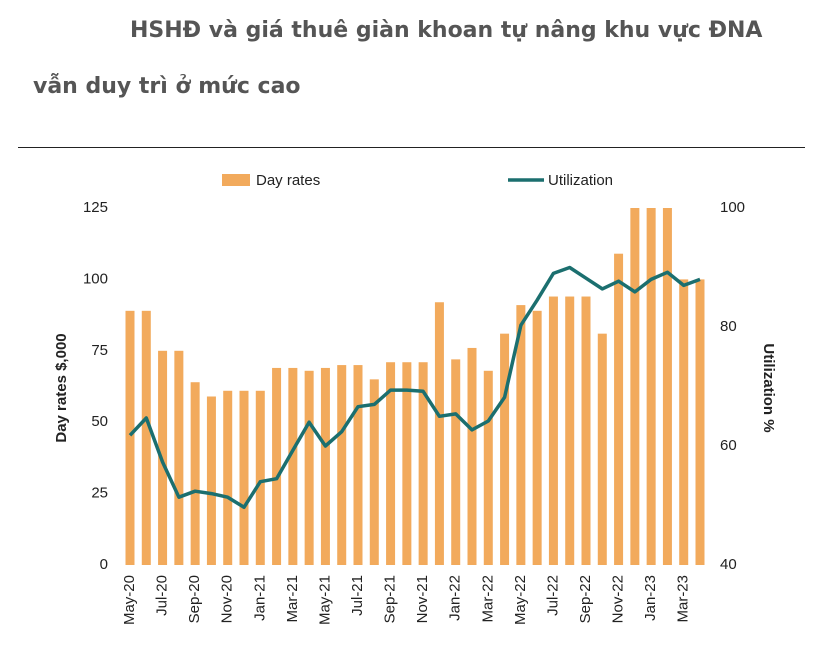 This screenshot has height=649, width=831. I want to click on x-tick-label: Jan-22, so click(455, 598).